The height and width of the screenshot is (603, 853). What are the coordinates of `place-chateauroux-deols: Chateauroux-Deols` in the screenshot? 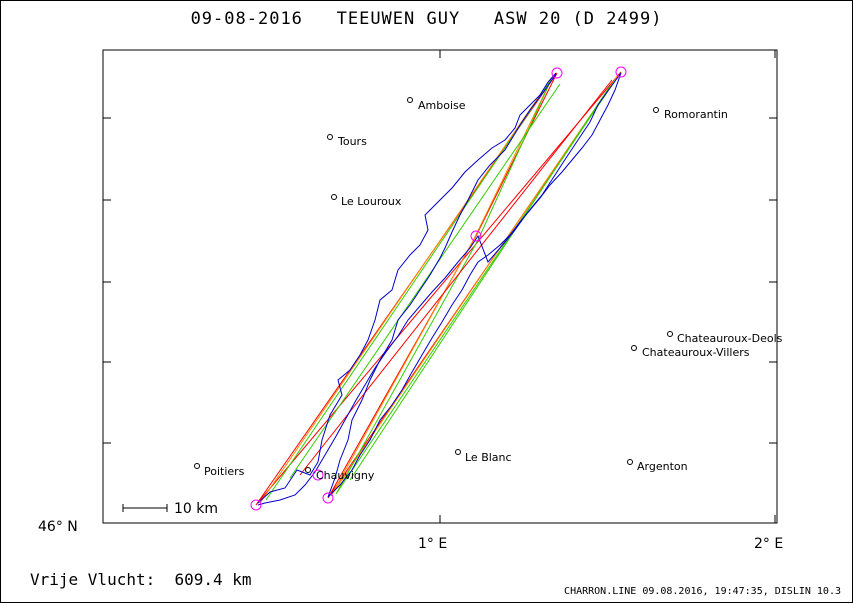 It's located at (730, 338).